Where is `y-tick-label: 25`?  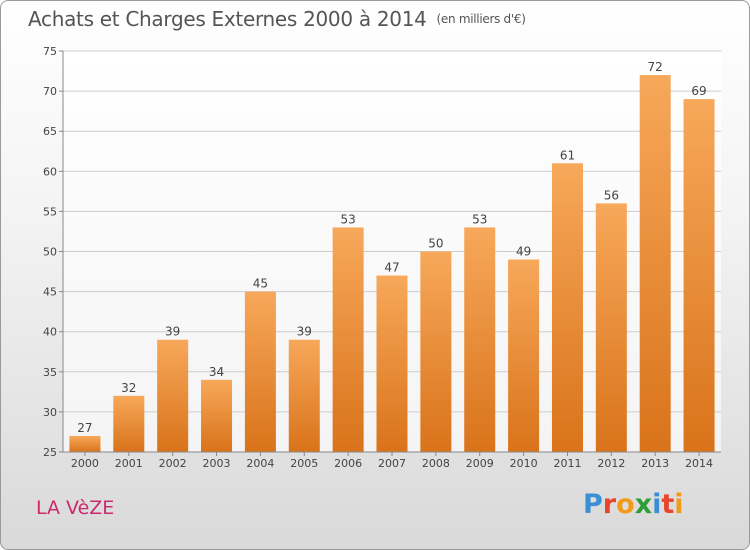 y-tick-label: 25 is located at coordinates (50, 452).